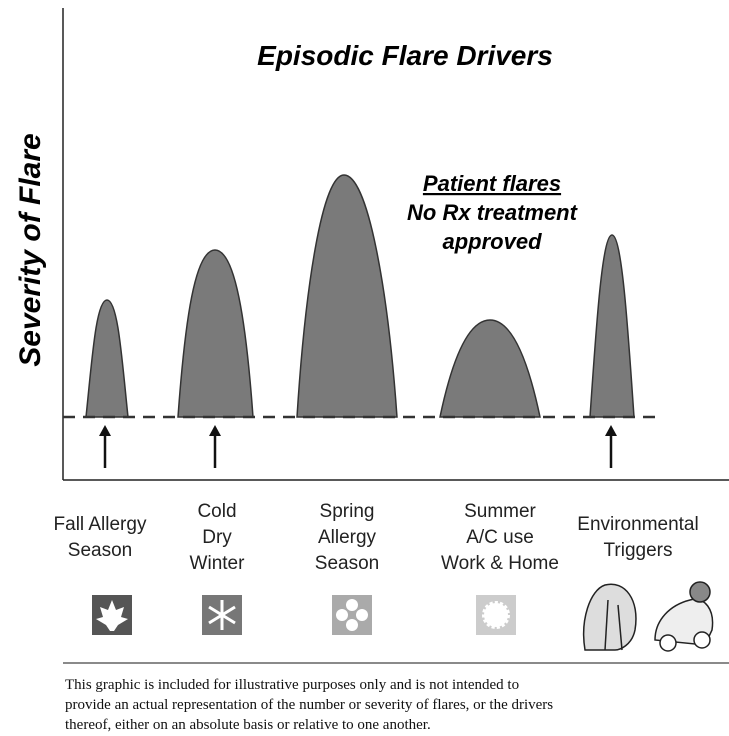  Describe the element at coordinates (216, 511) in the screenshot. I see `driver-label: Cold` at that location.